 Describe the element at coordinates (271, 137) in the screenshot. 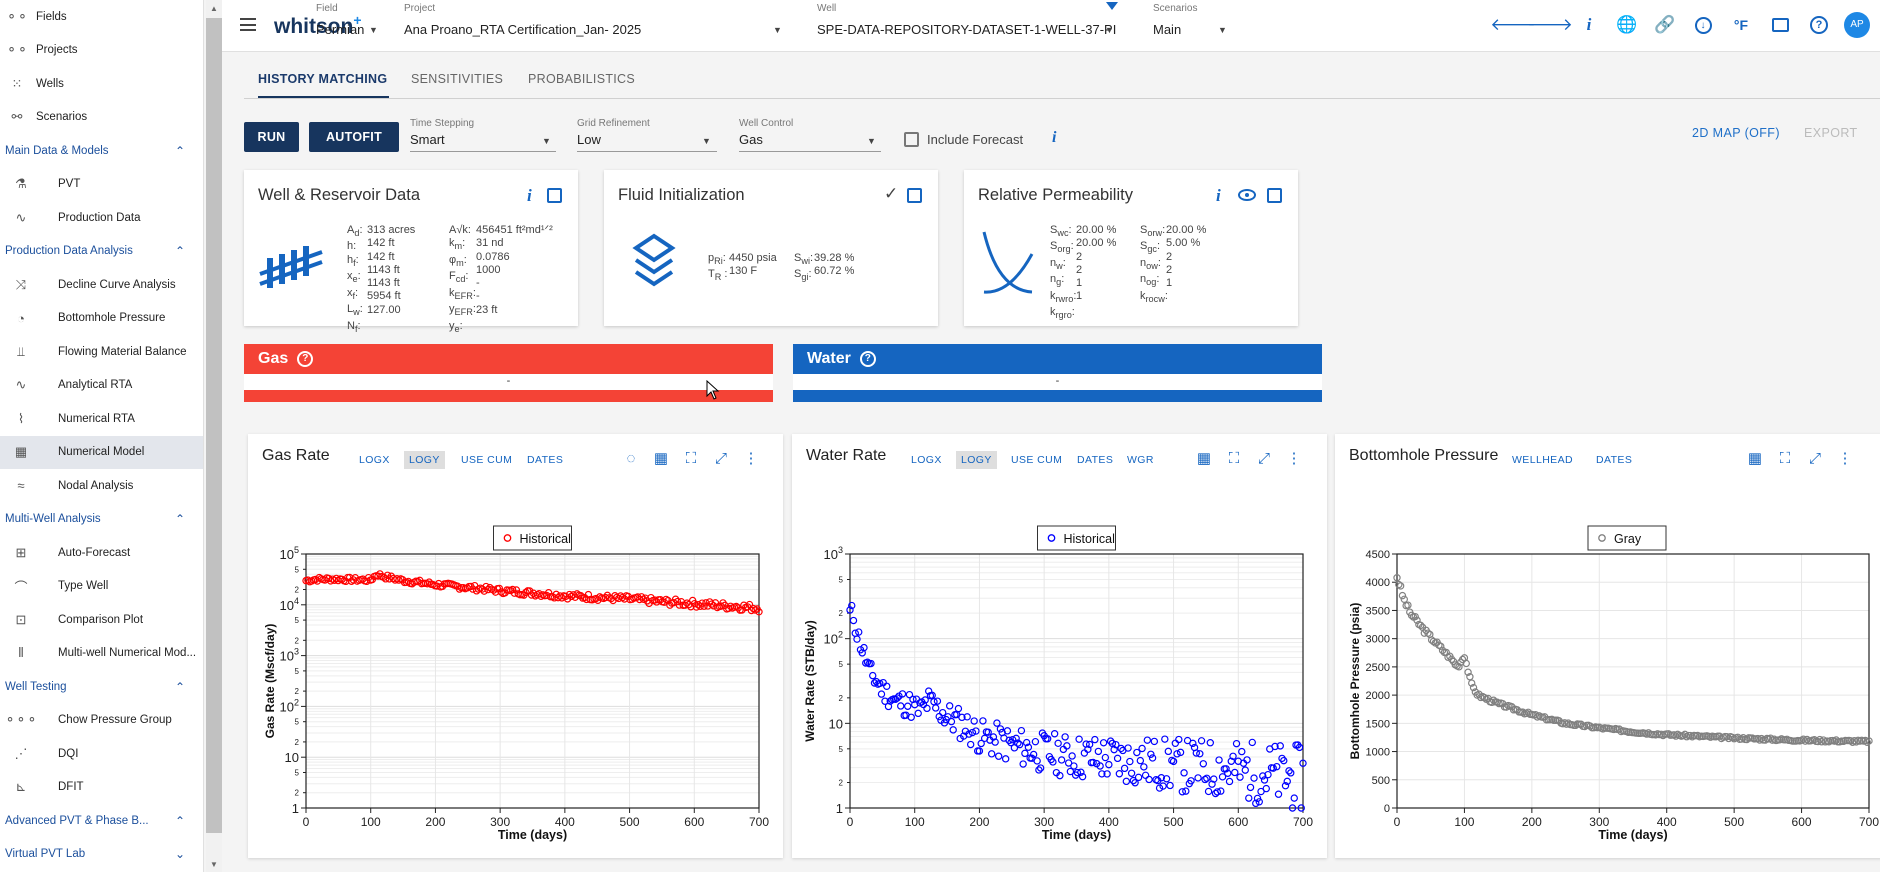

I see `run-button: RUN` at that location.